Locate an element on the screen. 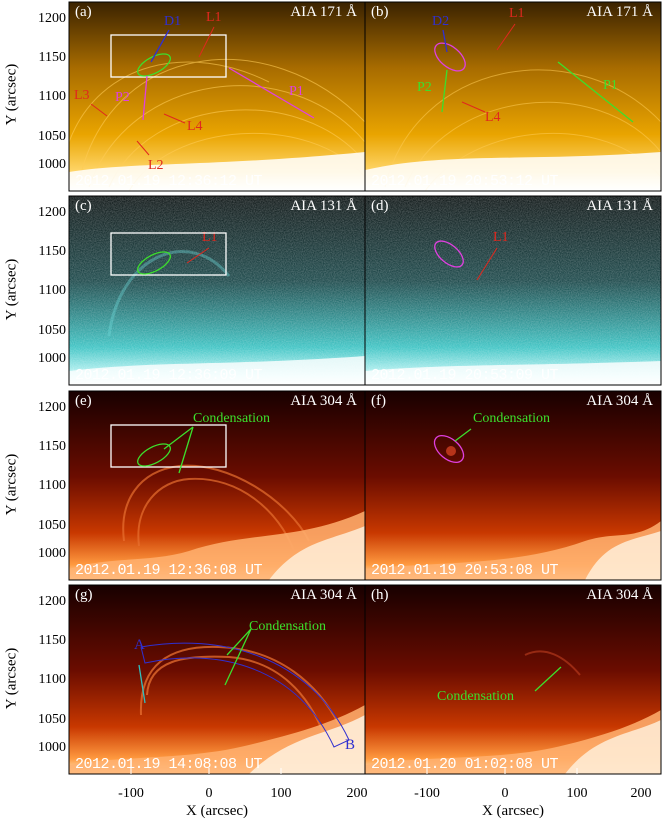 The height and width of the screenshot is (823, 666). annotation-marks-b is located at coordinates (534, 73).